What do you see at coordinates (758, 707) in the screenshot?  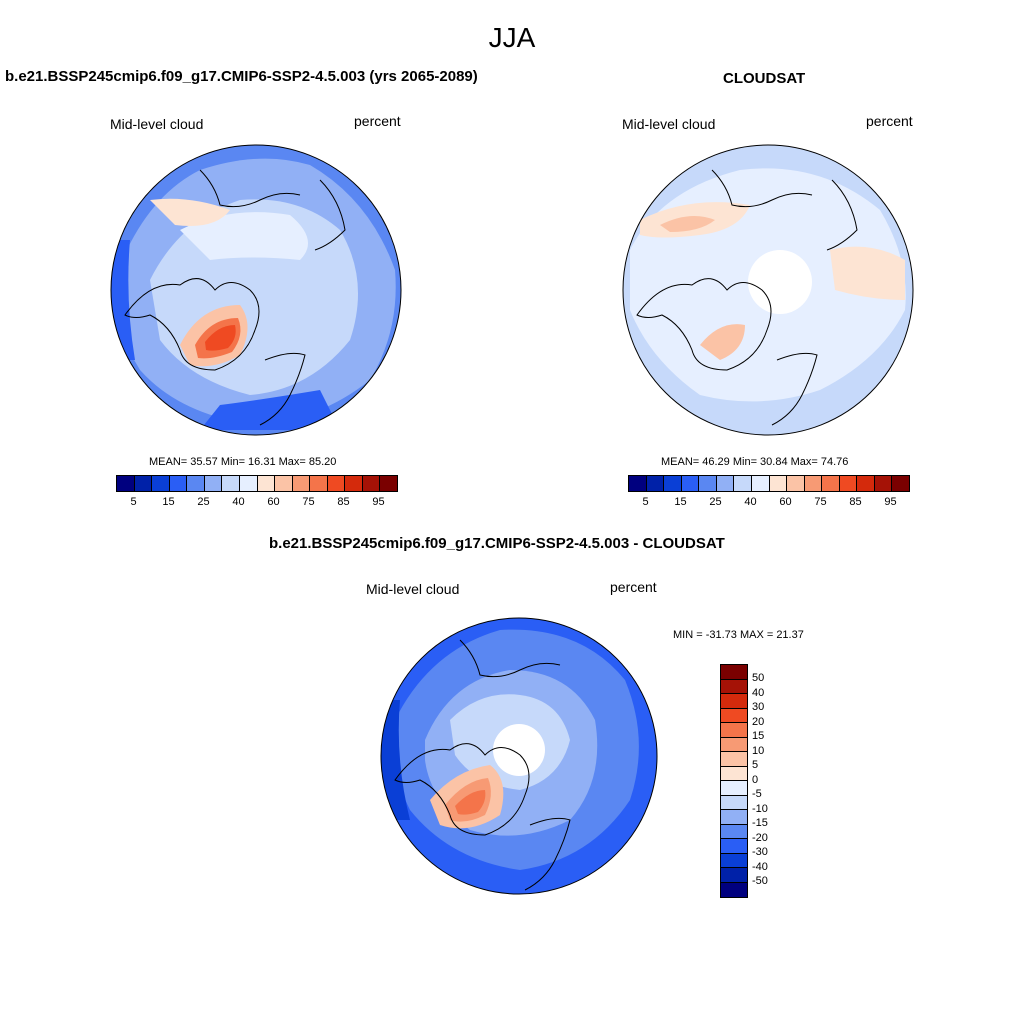 I see `colorbar-tick-label: 30` at bounding box center [758, 707].